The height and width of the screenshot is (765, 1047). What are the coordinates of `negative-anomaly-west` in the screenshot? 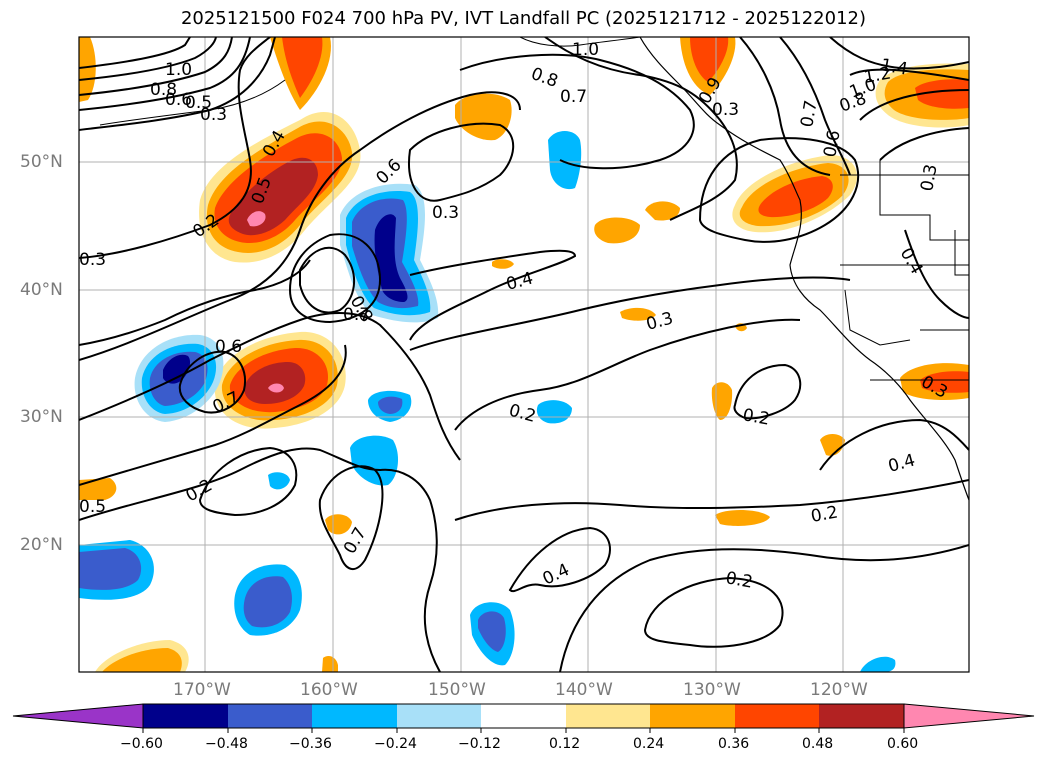 It's located at (179, 378).